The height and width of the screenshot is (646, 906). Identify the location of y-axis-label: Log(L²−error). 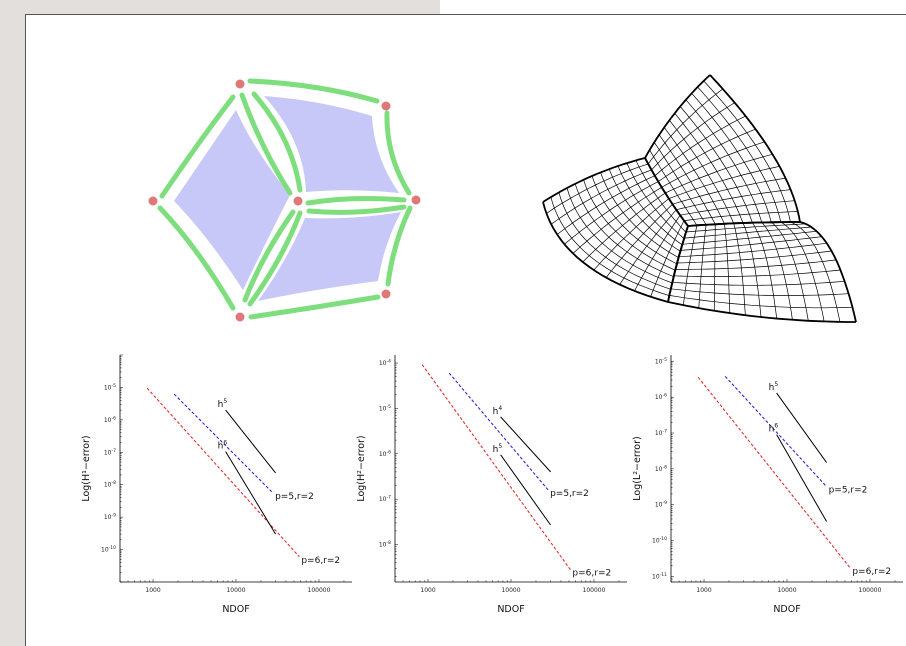
(637, 468).